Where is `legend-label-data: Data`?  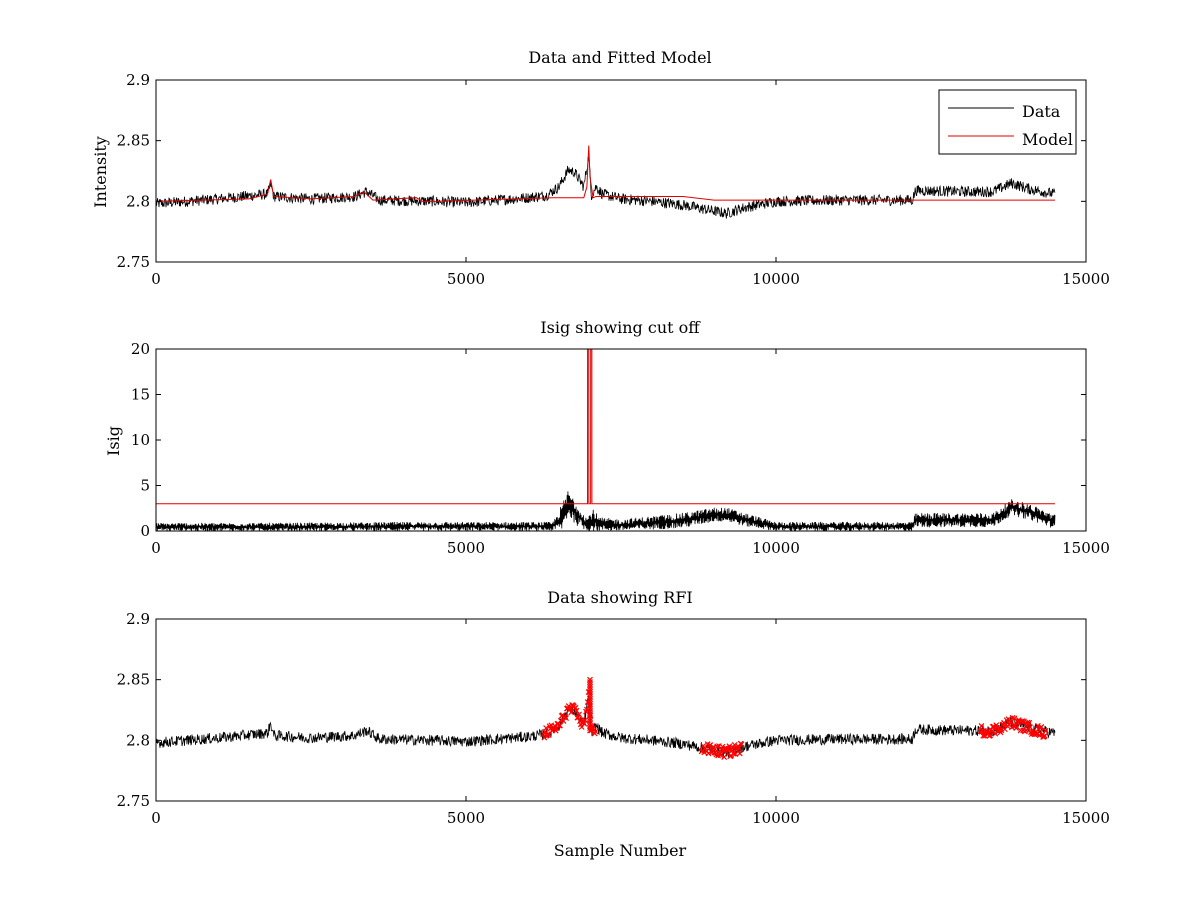 legend-label-data: Data is located at coordinates (1041, 111).